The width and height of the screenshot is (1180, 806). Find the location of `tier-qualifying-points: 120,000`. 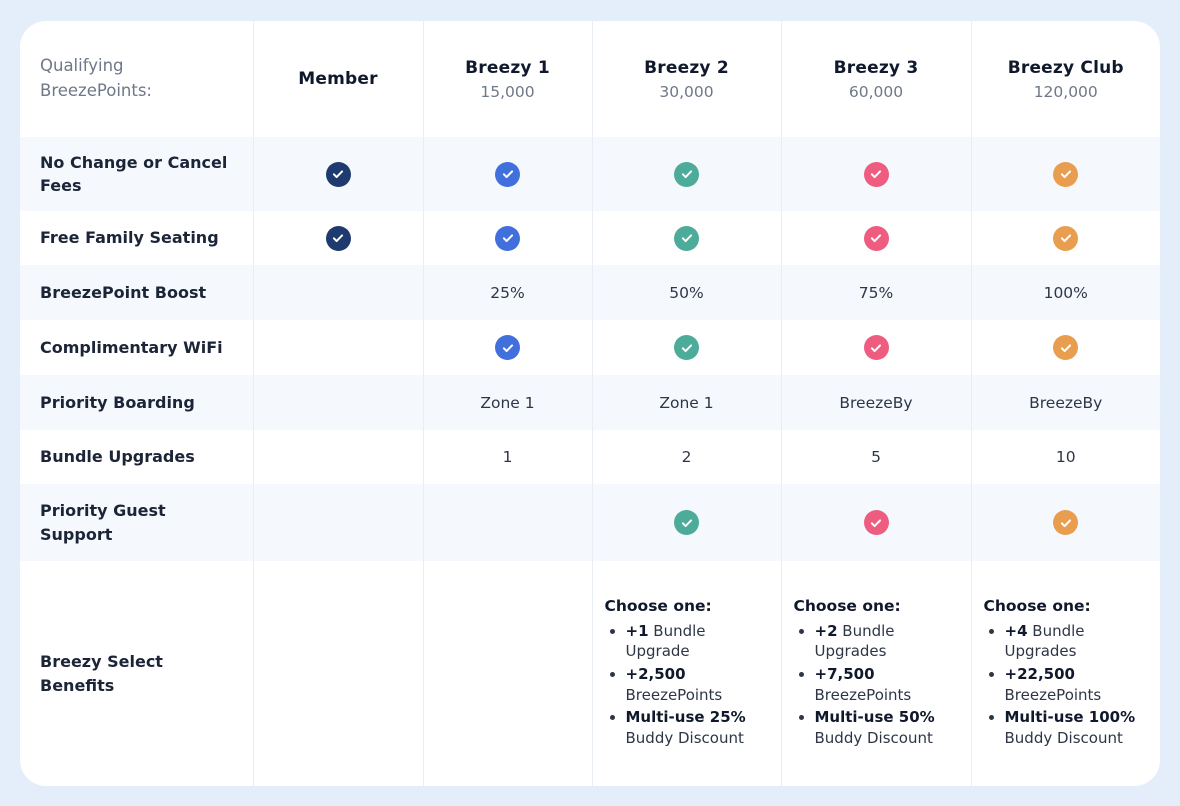

tier-qualifying-points: 120,000 is located at coordinates (1065, 91).